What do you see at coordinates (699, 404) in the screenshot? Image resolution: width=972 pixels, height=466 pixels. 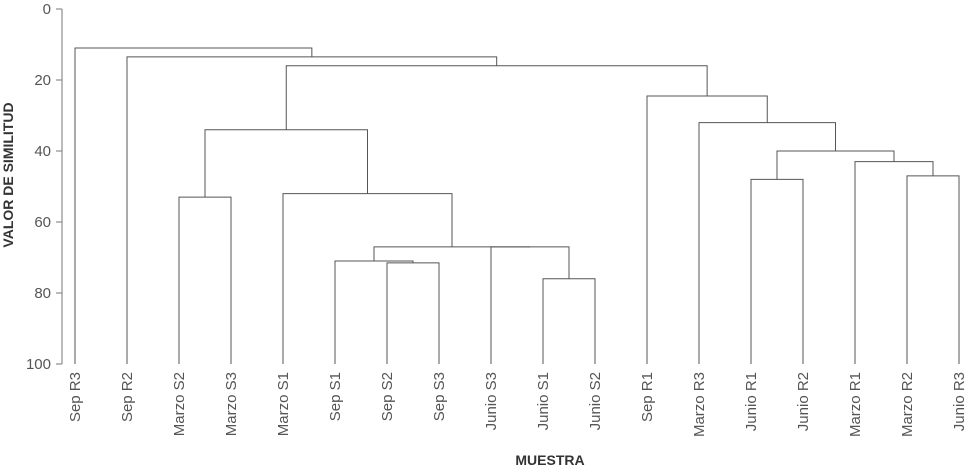 I see `leaf-label: Marzo R3` at bounding box center [699, 404].